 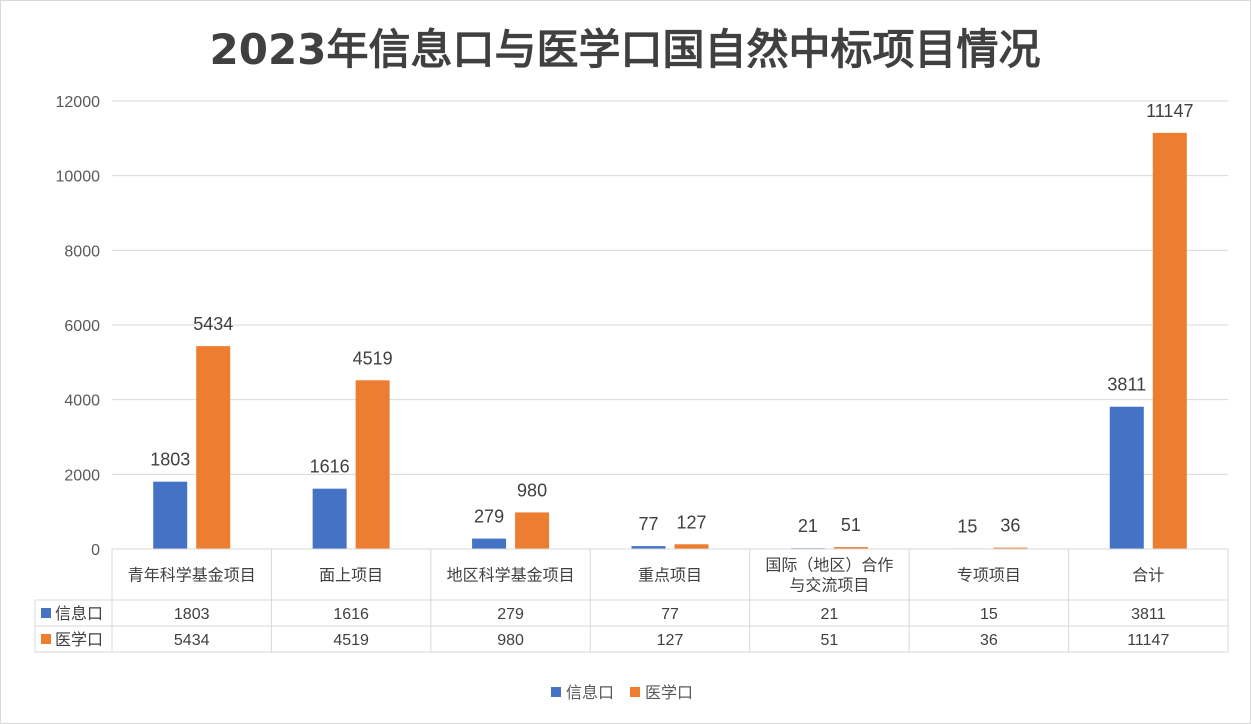 What do you see at coordinates (192, 640) in the screenshot?
I see `table-cell: 5434` at bounding box center [192, 640].